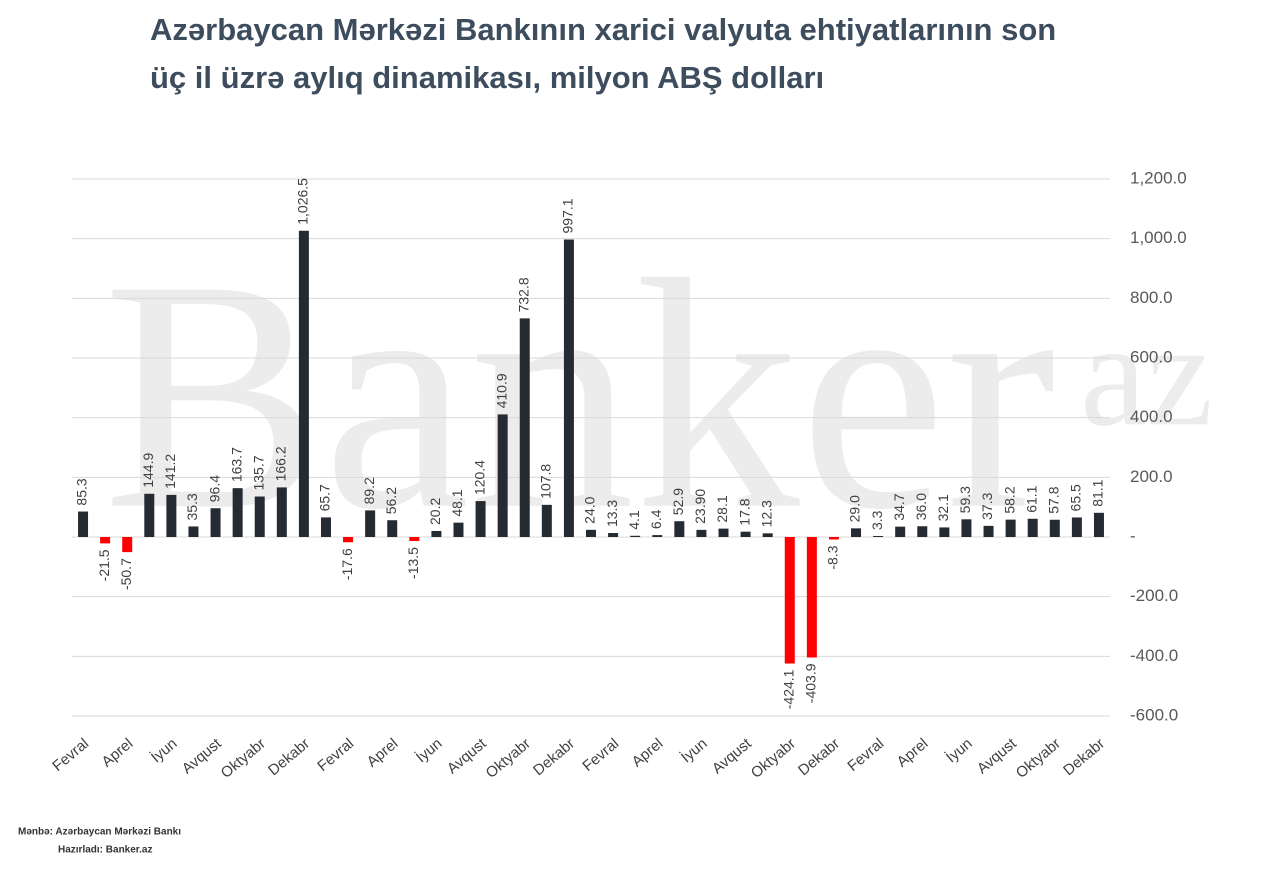 This screenshot has width=1280, height=883. Describe the element at coordinates (214, 488) in the screenshot. I see `value-label: 96.4` at that location.